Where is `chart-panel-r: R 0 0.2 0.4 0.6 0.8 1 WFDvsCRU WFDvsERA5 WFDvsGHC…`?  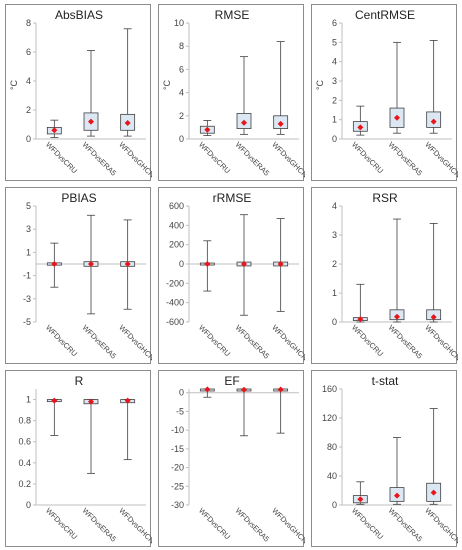
chart-panel-r: R 0 0.2 0.4 0.6 0.8 1 WFDvsCRU WFDvsERA5 WFDvsGHC… is located at coordinates (78, 458).